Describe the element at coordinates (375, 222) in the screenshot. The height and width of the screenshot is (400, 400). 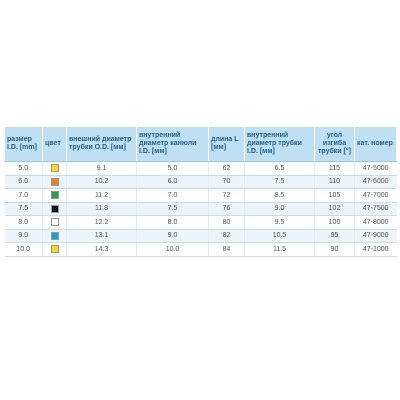
I see `cell-catalog-number: 47-8000` at that location.